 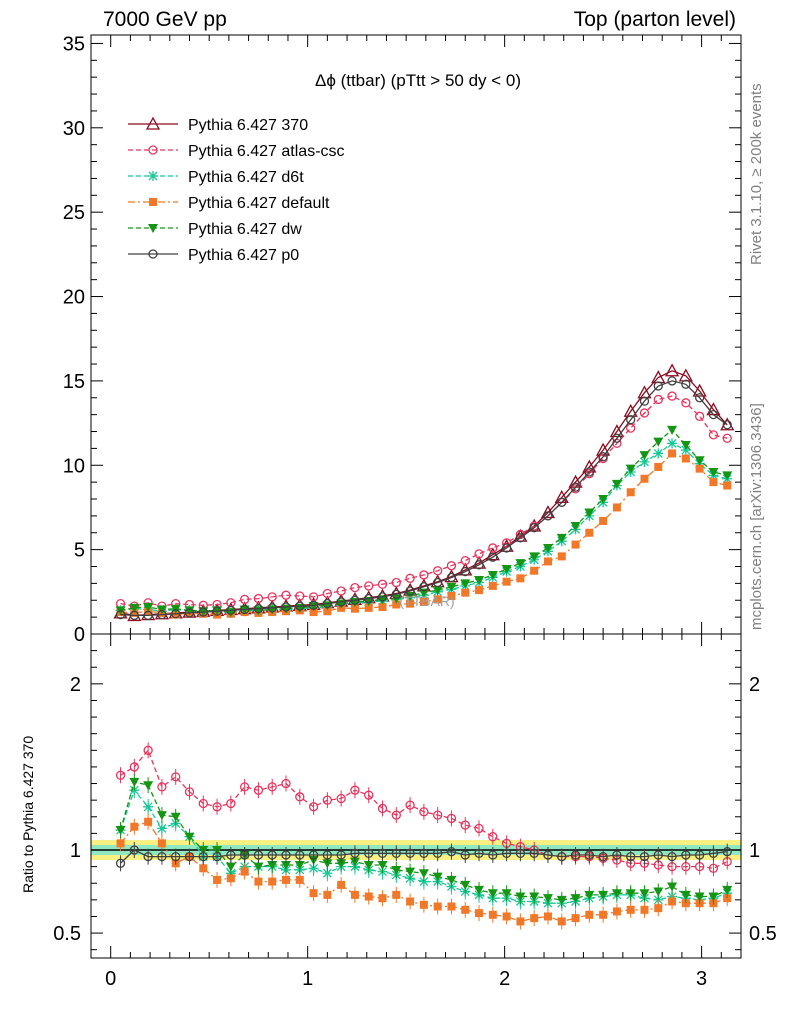 I want to click on y-tick-label: 15, so click(x=74, y=382).